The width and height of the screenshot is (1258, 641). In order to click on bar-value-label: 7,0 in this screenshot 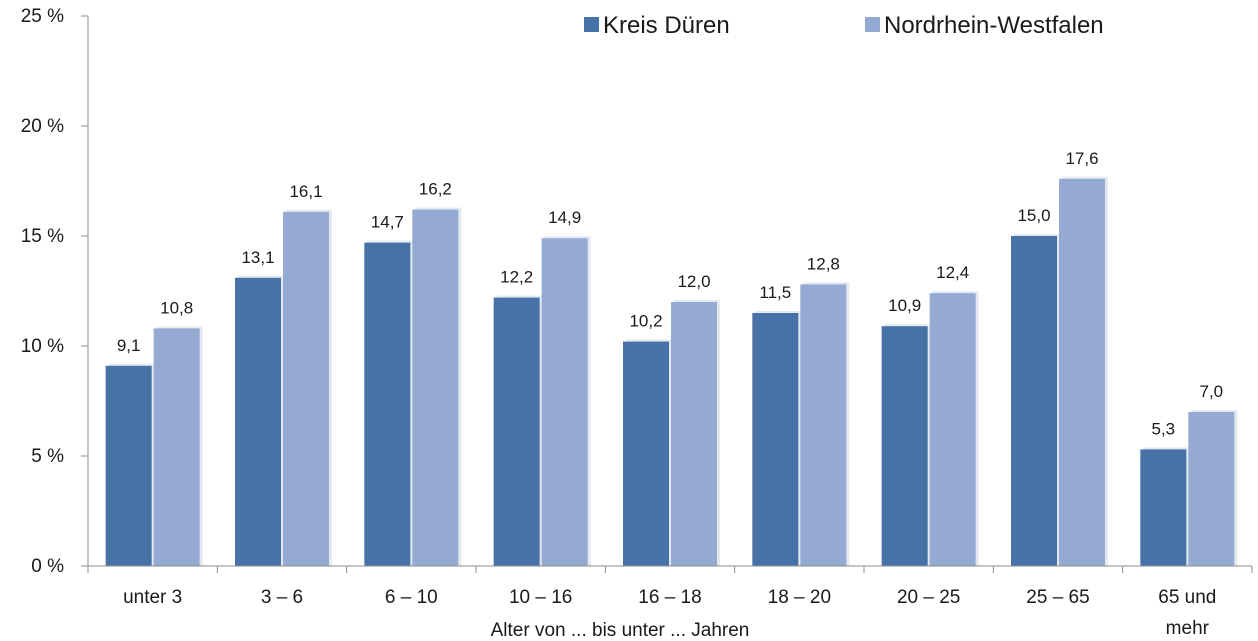, I will do `click(1212, 391)`.